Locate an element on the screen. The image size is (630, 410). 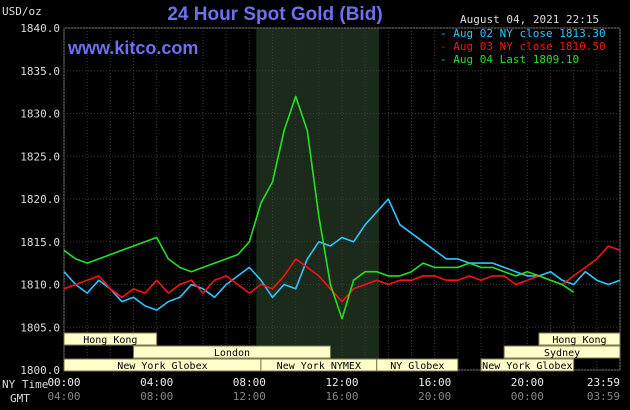
y-tick-label: 1810.0 is located at coordinates (40, 285).